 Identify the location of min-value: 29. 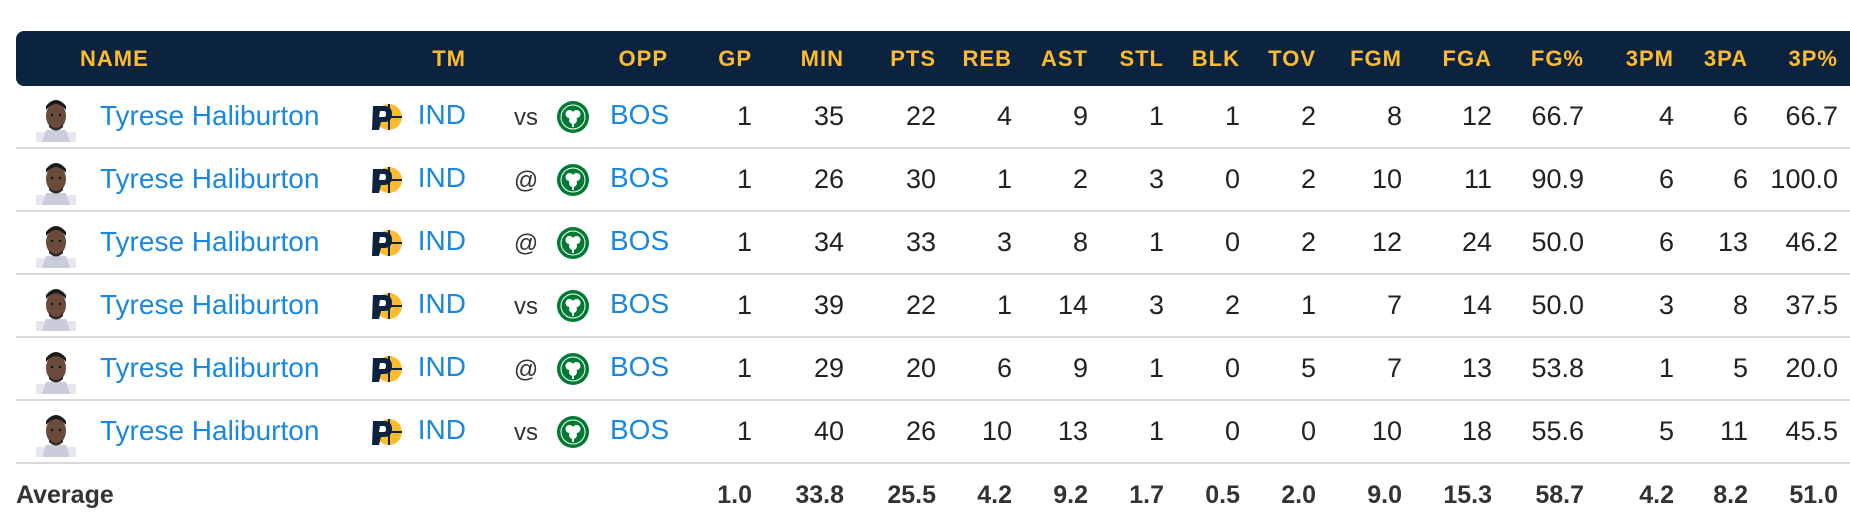
(798, 369).